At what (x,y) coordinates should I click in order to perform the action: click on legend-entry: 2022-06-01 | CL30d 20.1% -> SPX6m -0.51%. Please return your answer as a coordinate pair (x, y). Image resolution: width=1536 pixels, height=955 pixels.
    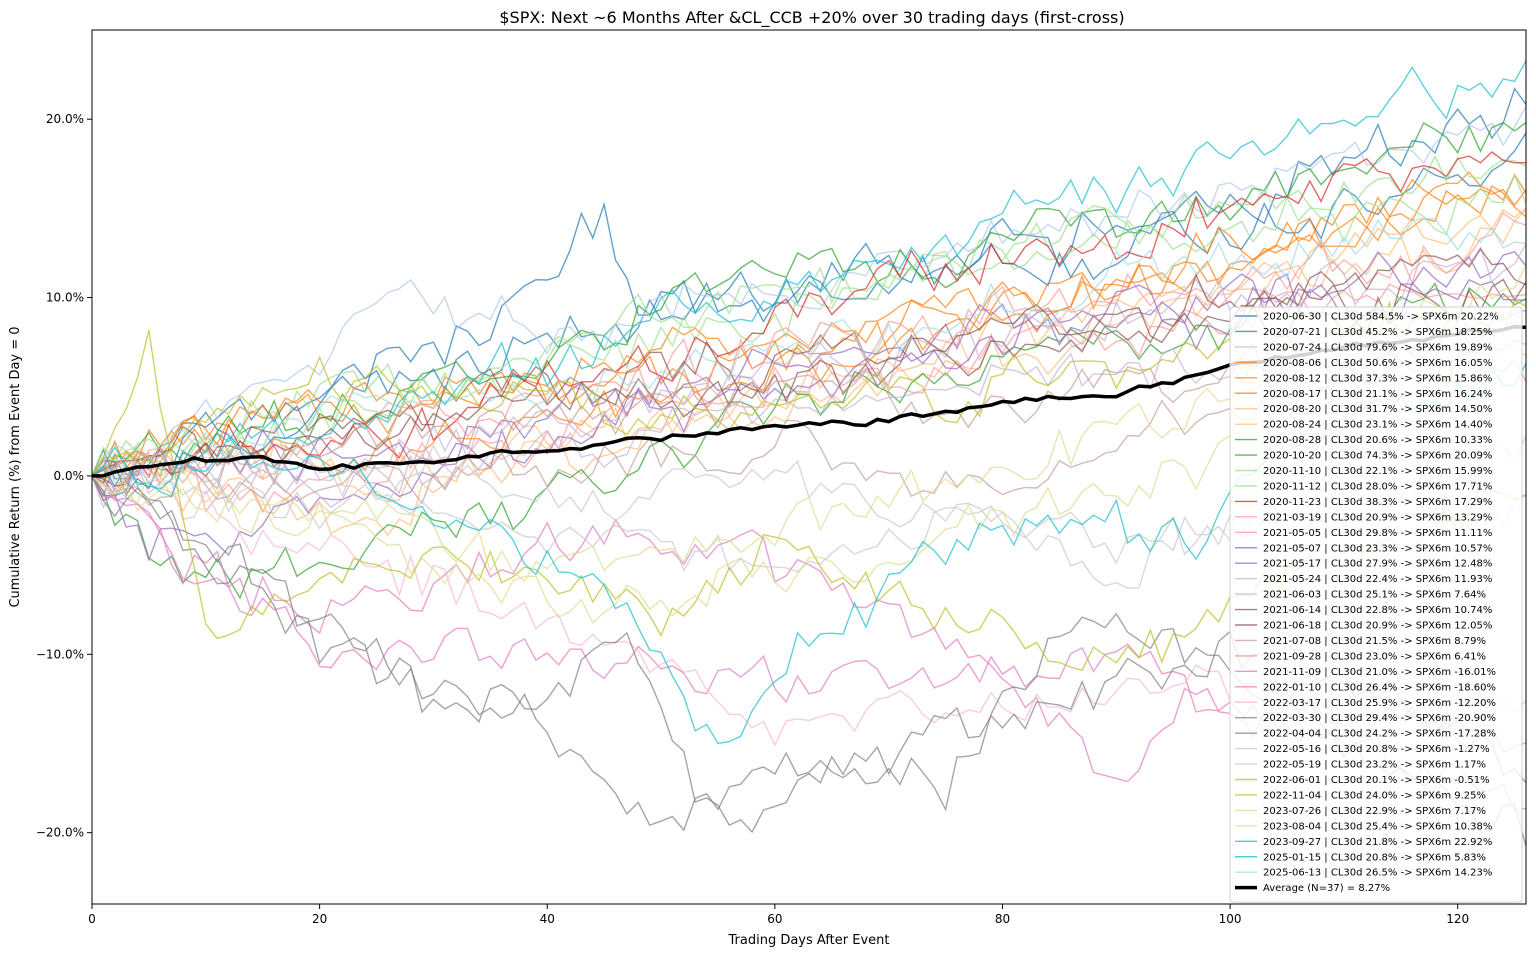
    Looking at the image, I should click on (1376, 780).